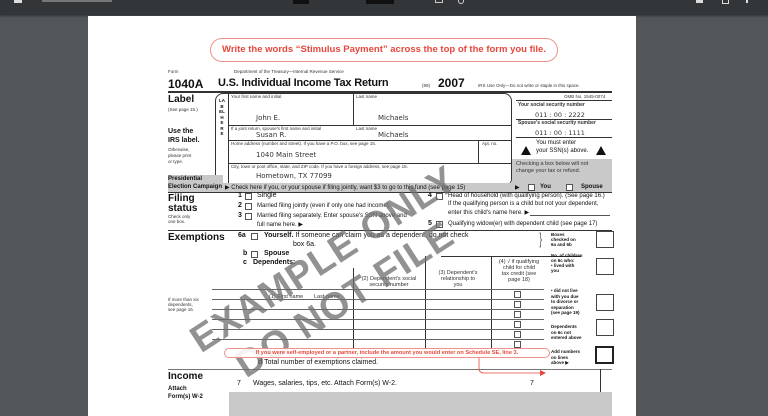 Image resolution: width=768 pixels, height=416 pixels. I want to click on use-irs-label-1: Use the, so click(181, 131).